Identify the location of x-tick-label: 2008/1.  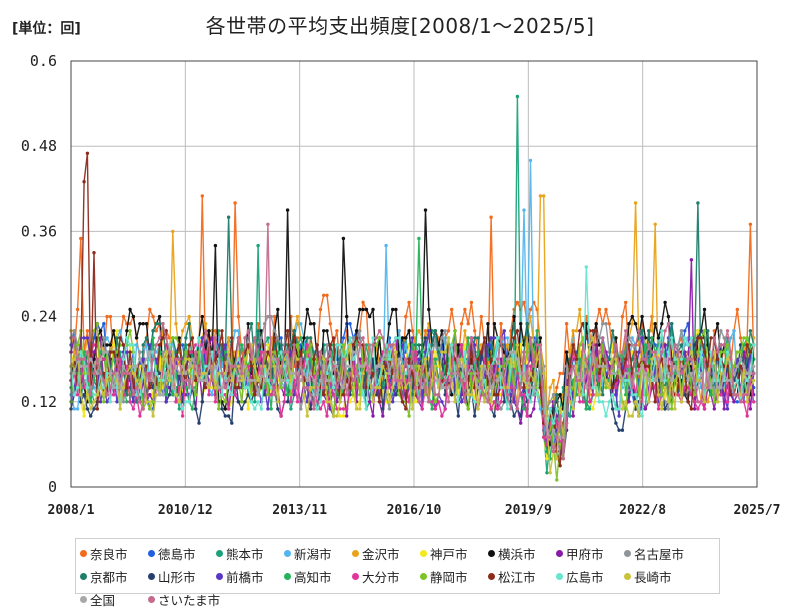
(71, 510).